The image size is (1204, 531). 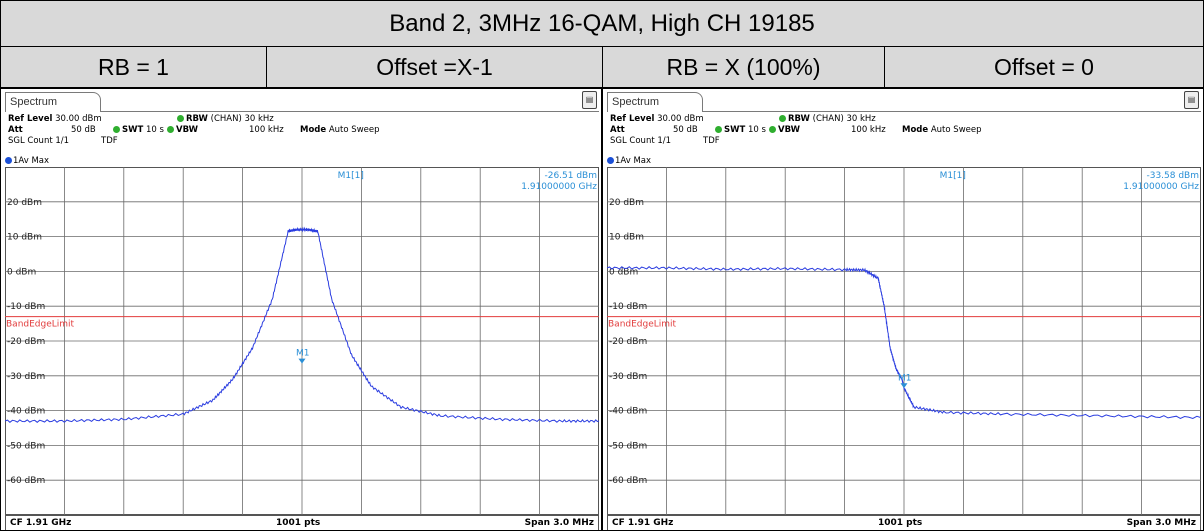 What do you see at coordinates (133, 67) in the screenshot?
I see `header-rb-1: RB = 1` at bounding box center [133, 67].